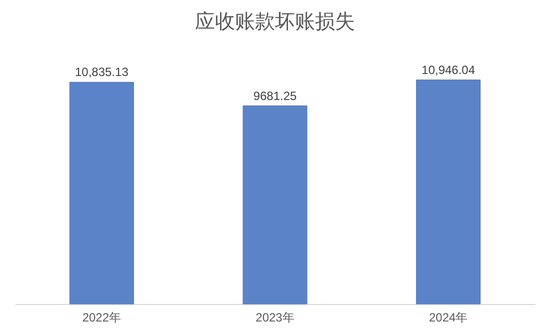 The height and width of the screenshot is (331, 550). Describe the element at coordinates (275, 317) in the screenshot. I see `x-tick-label: 2023年` at that location.